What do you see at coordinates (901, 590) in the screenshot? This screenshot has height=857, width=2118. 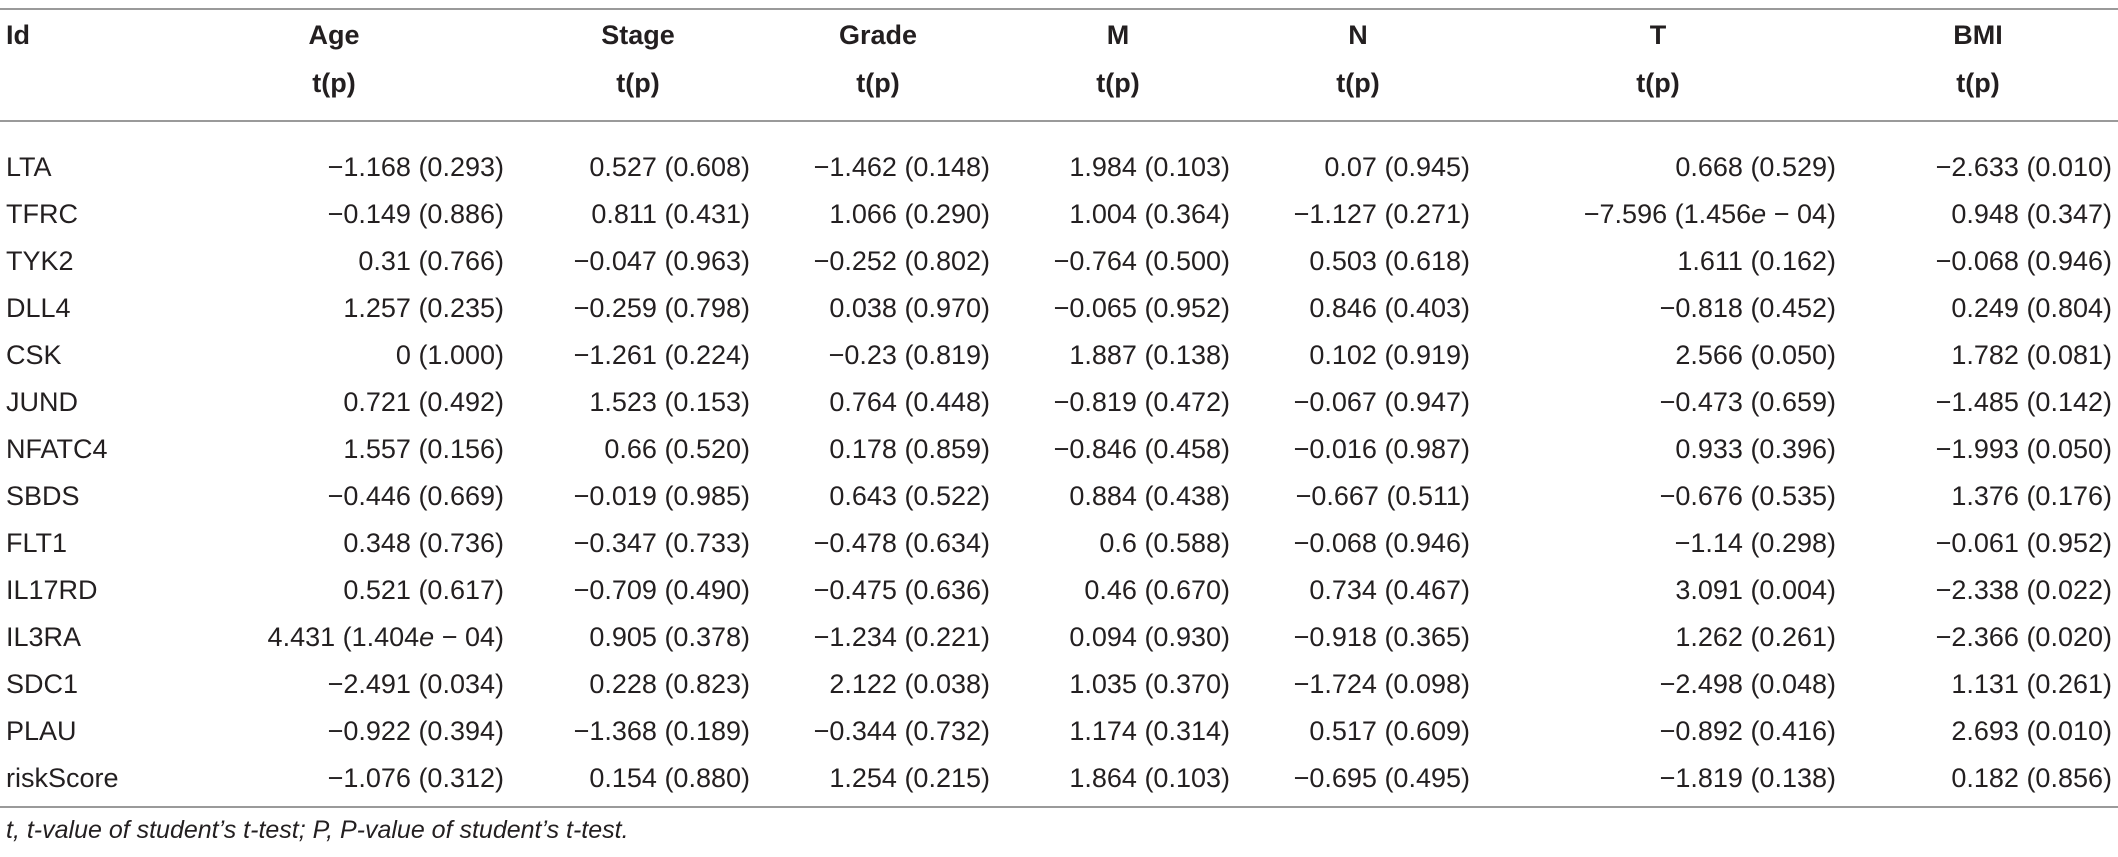 I see `table-cell: −0.475 (0.636)` at bounding box center [901, 590].